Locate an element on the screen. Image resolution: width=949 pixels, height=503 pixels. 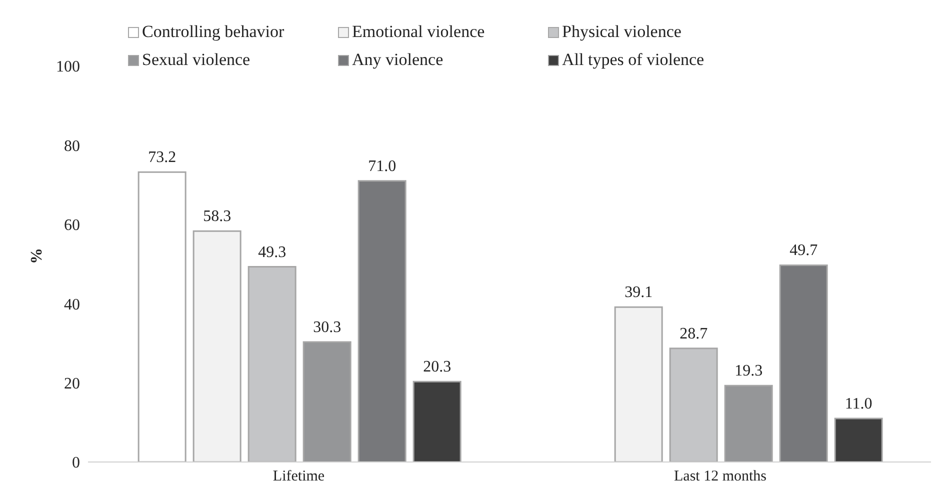
data-label: 28.7 is located at coordinates (694, 333).